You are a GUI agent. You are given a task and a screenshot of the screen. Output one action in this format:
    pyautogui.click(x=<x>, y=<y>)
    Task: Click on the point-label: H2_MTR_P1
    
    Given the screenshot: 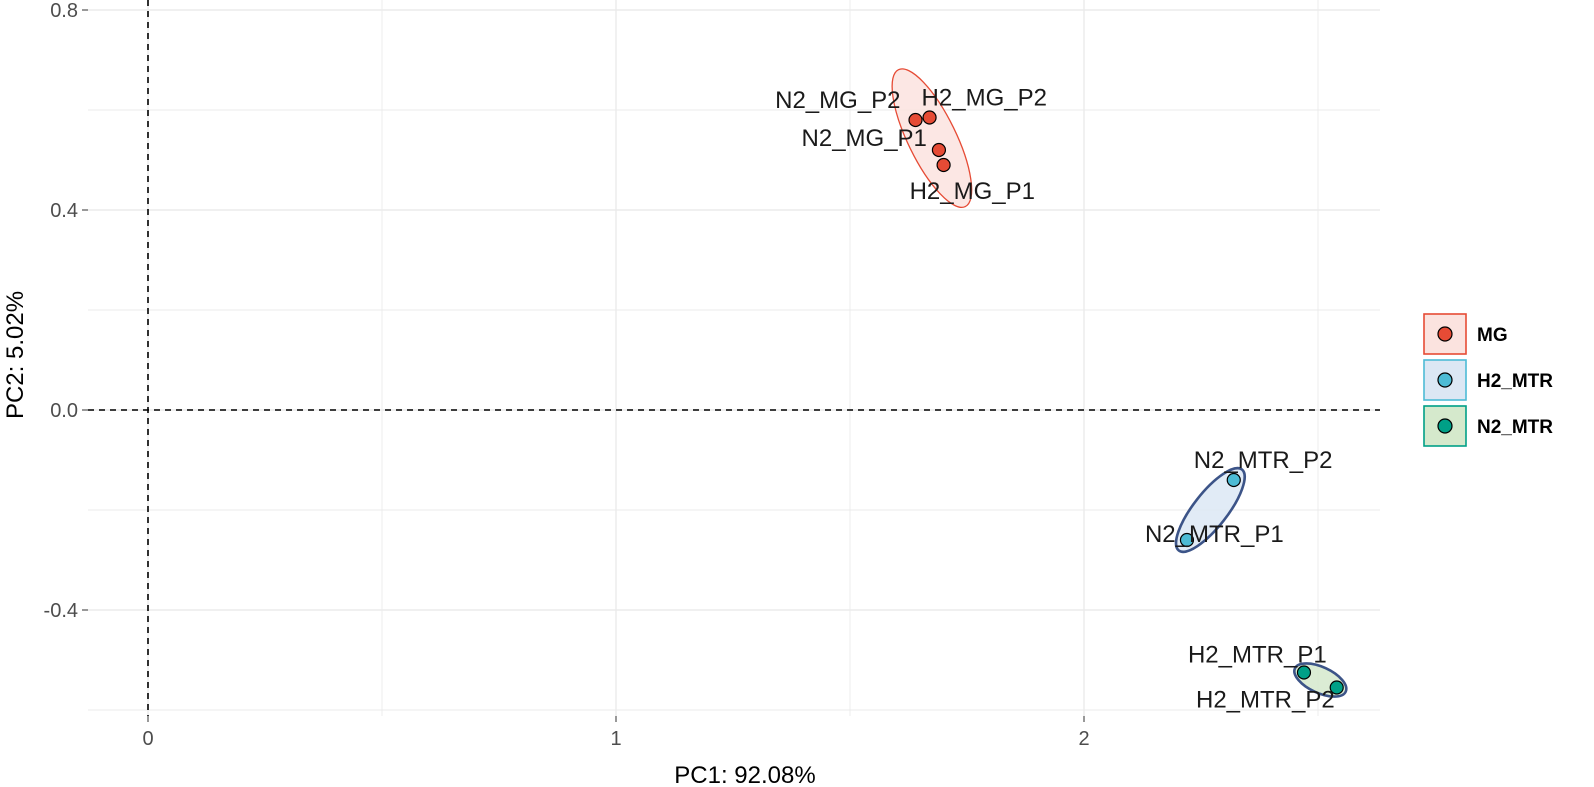 What is the action you would take?
    pyautogui.click(x=1257, y=655)
    